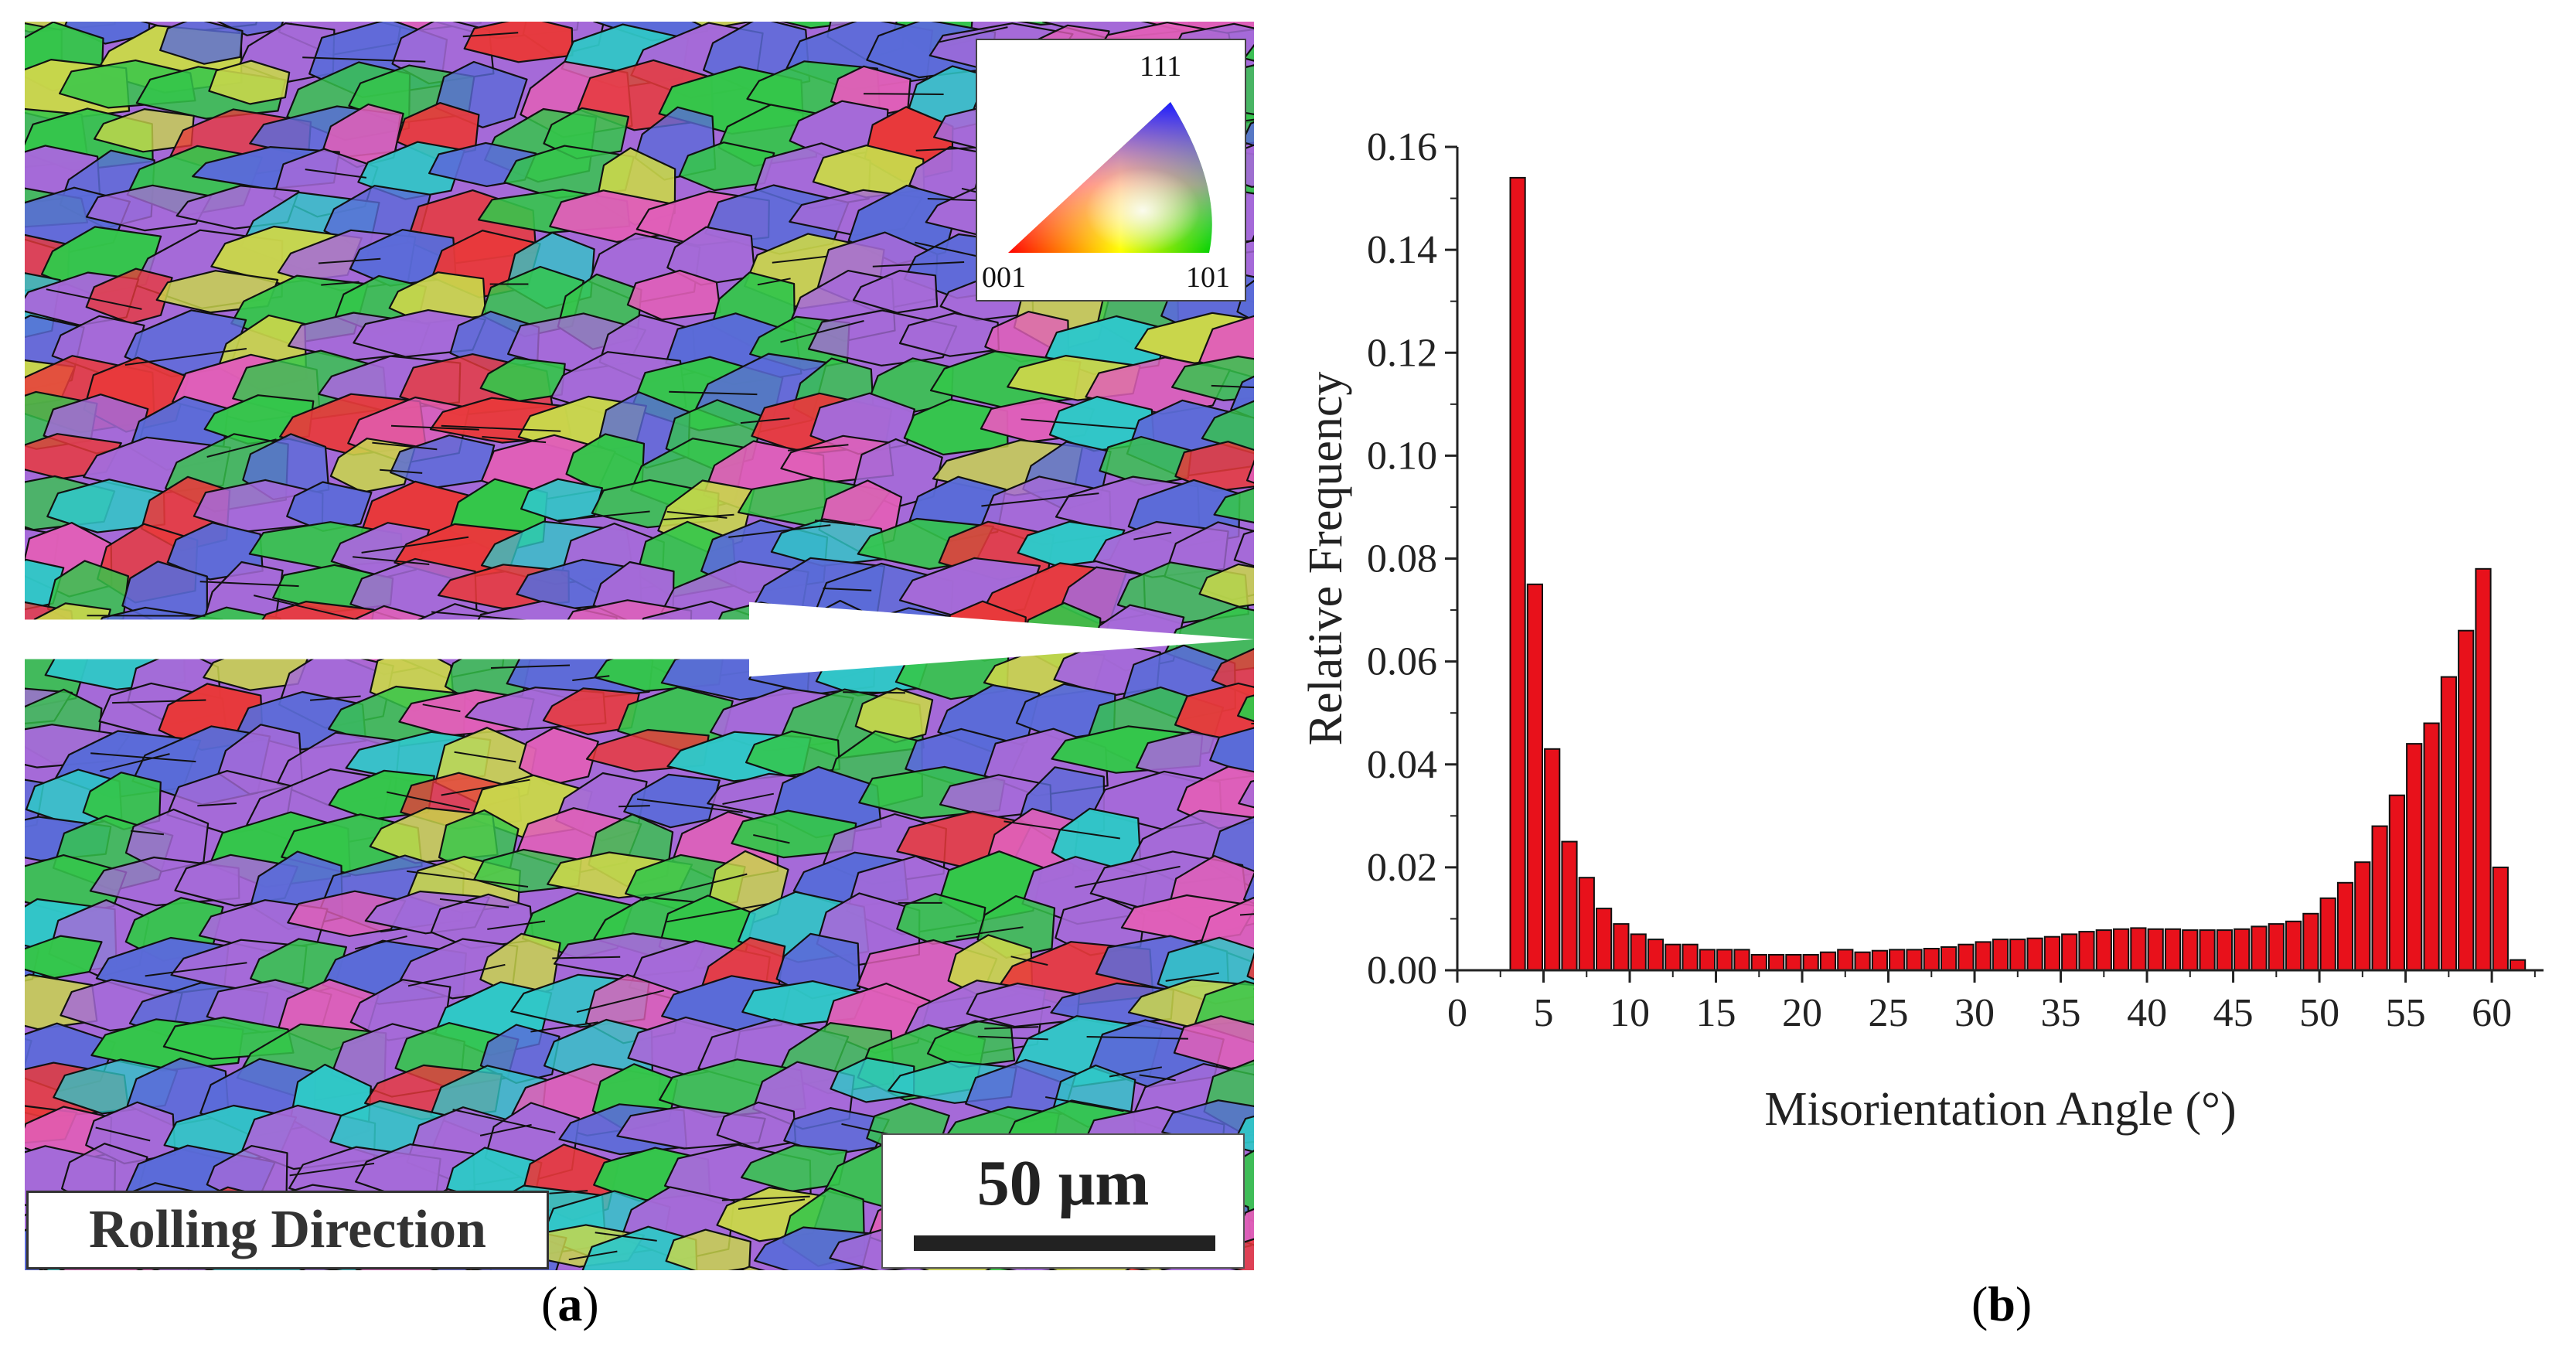 Image resolution: width=2576 pixels, height=1363 pixels. What do you see at coordinates (1402, 868) in the screenshot?
I see `y-tick-label: 0.02` at bounding box center [1402, 868].